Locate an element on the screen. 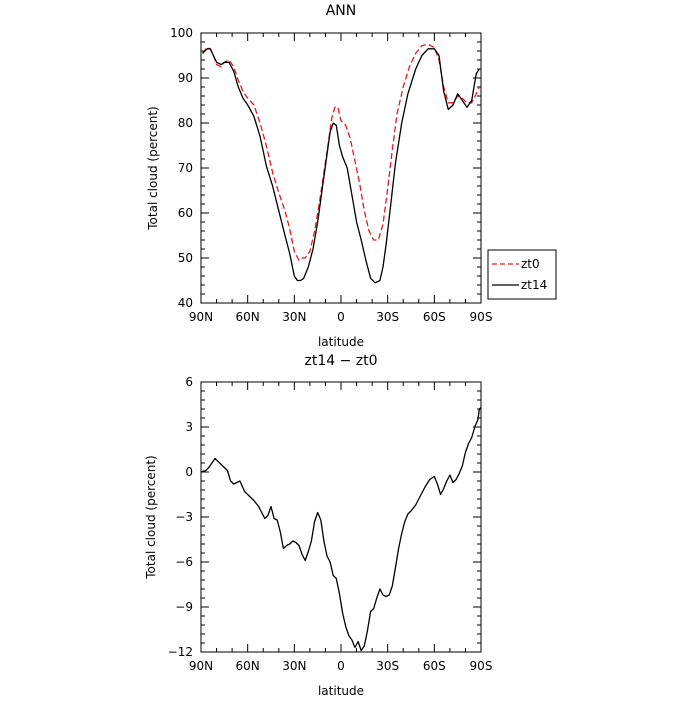 The height and width of the screenshot is (705, 700). series-line-zt0 is located at coordinates (341, 152).